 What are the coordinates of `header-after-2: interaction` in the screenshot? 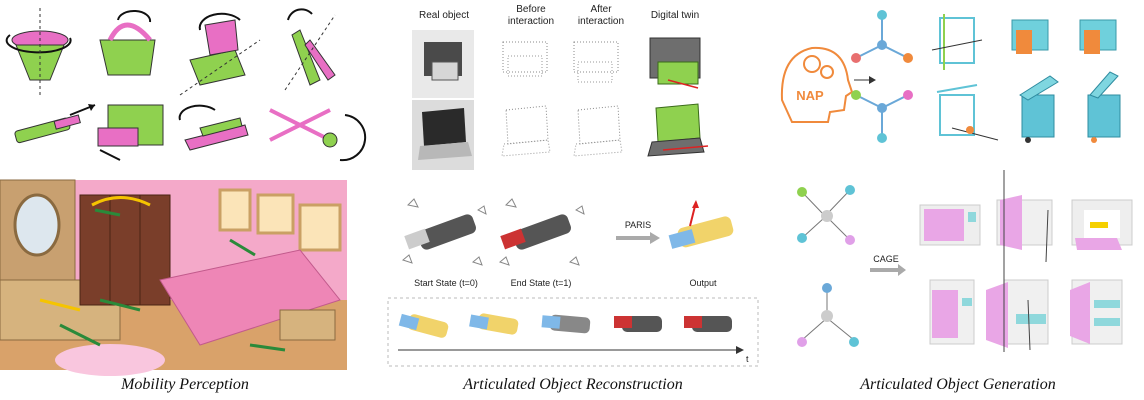 It's located at (601, 21).